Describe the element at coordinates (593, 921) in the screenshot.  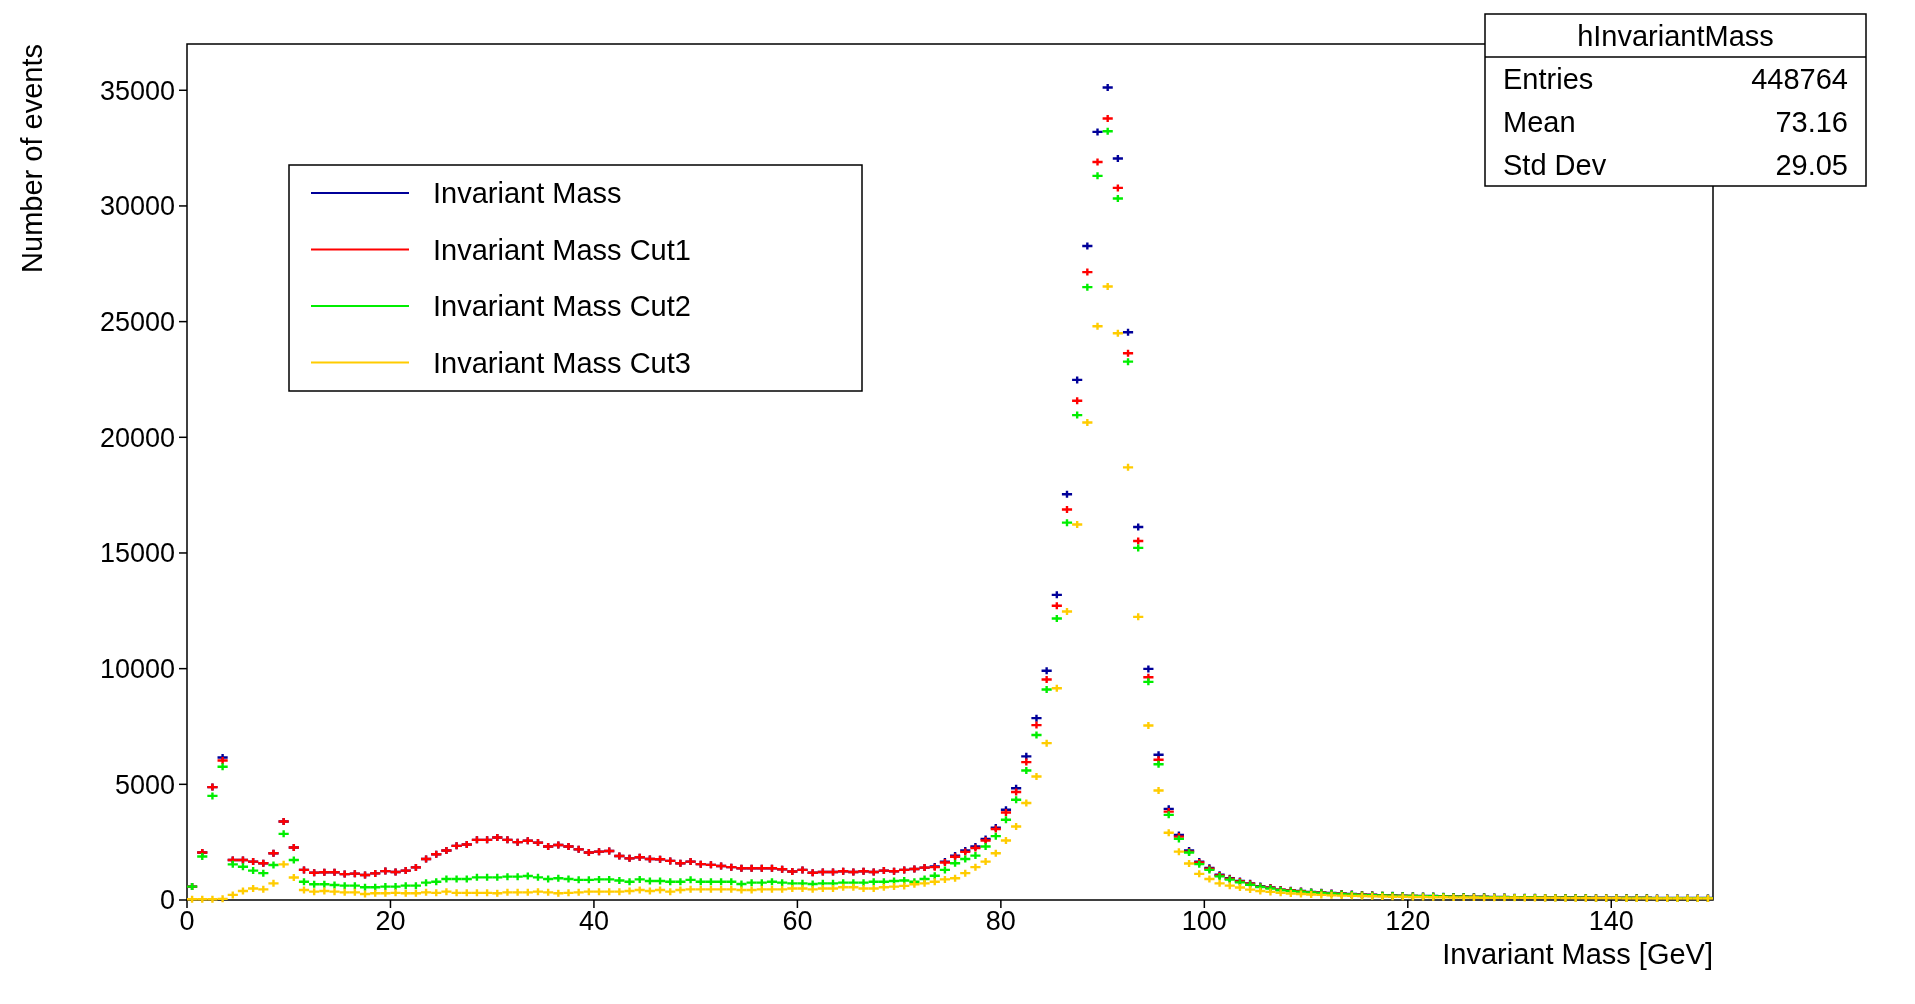
I see `x-tick-label: 40` at that location.